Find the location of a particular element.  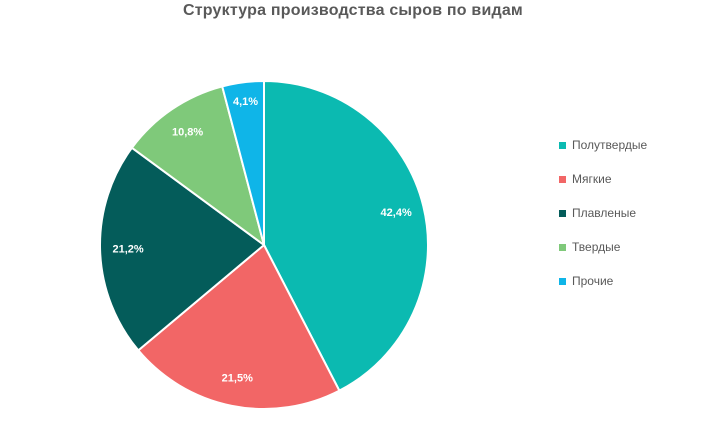

legend-item-5: Прочие is located at coordinates (603, 290).